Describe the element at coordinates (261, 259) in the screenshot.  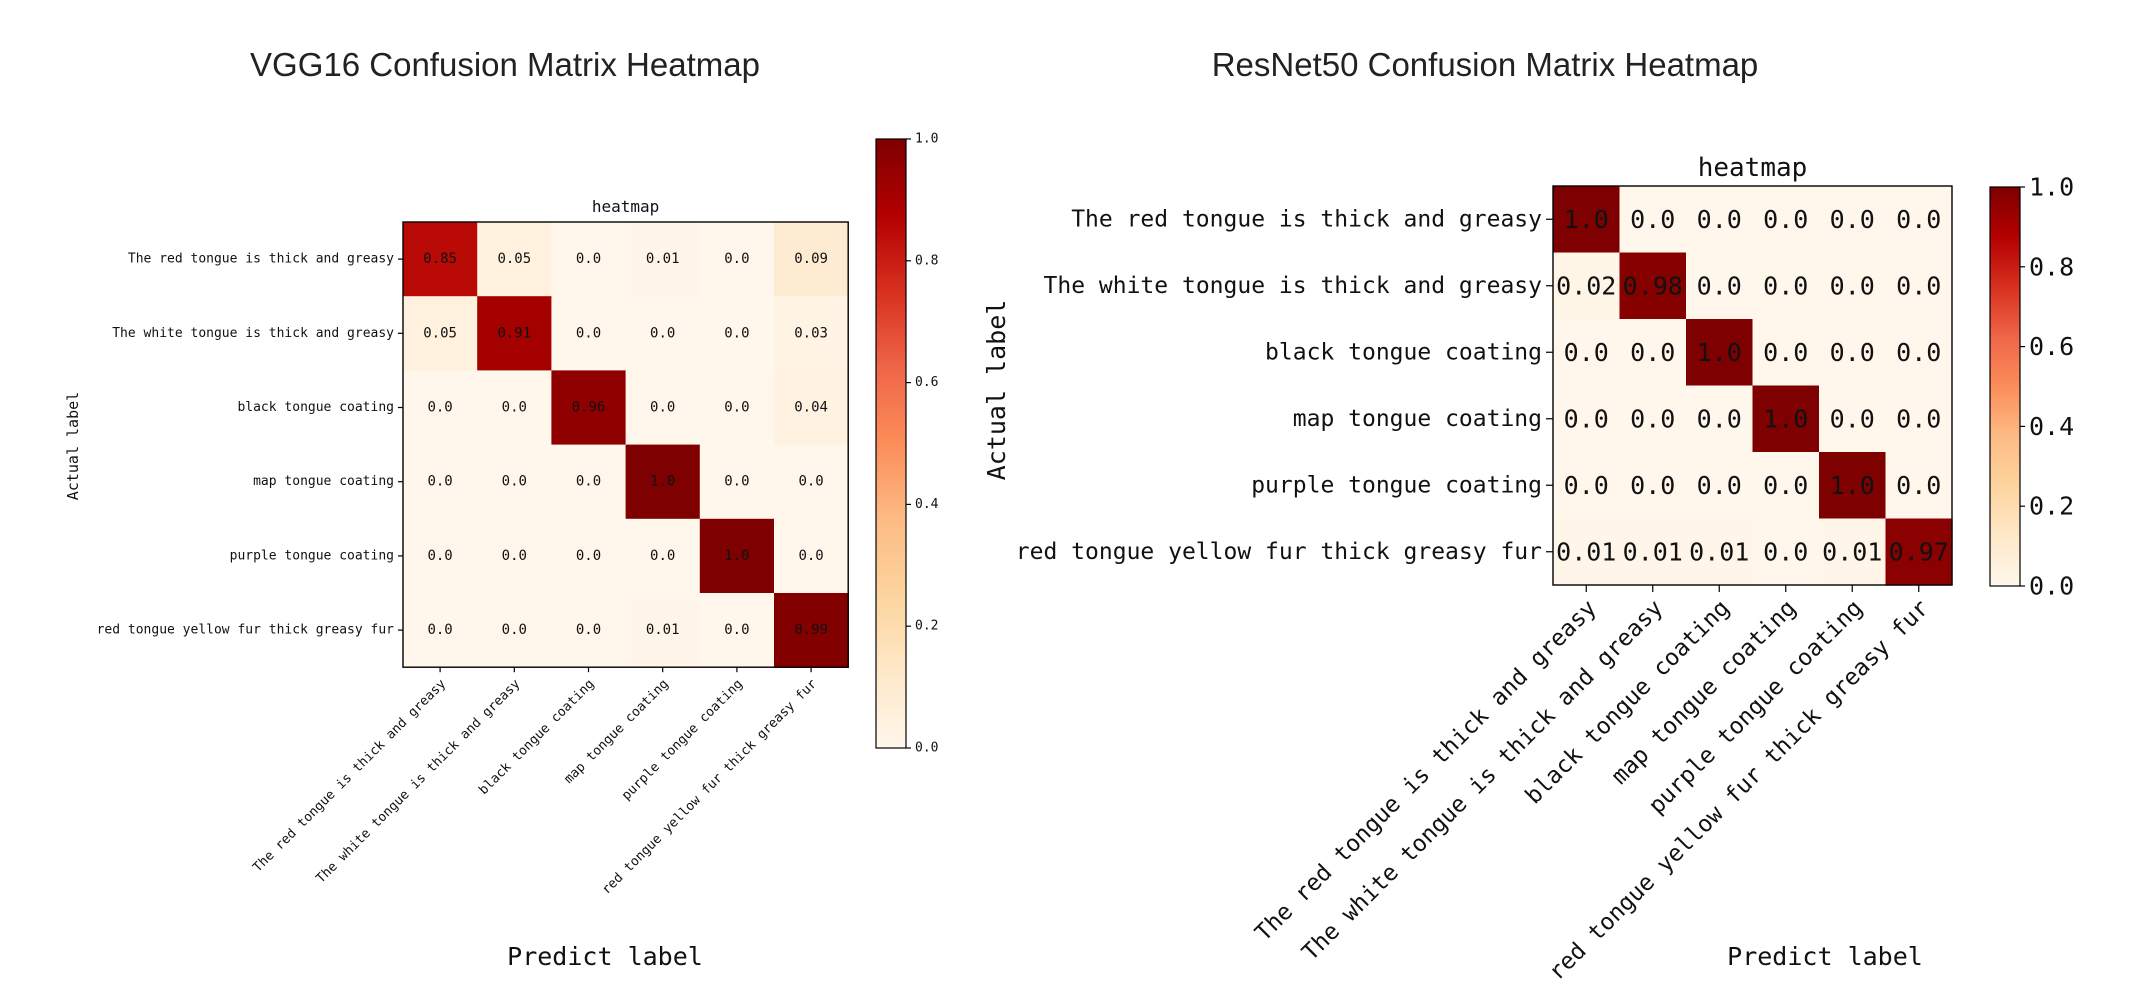
I see `y-tick-label: The red tongue is thick and greasy` at that location.